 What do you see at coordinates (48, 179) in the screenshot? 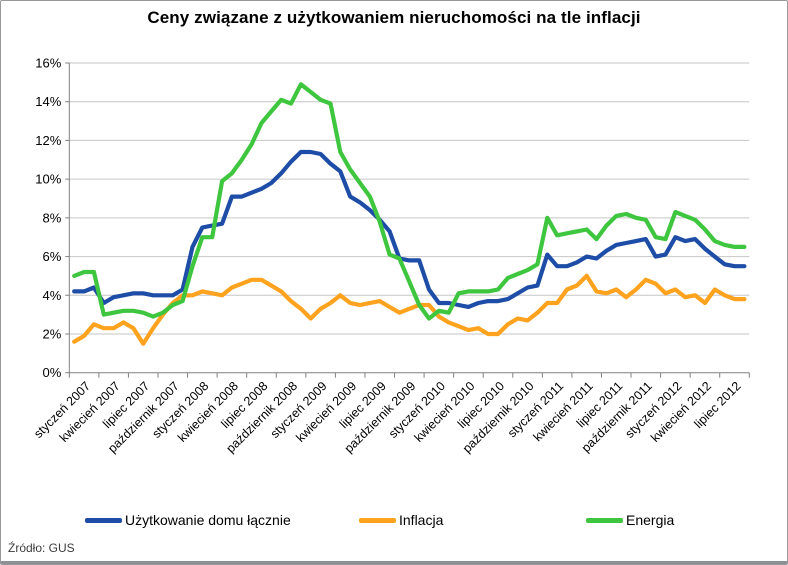
I see `y-tick-label: 10%` at bounding box center [48, 179].